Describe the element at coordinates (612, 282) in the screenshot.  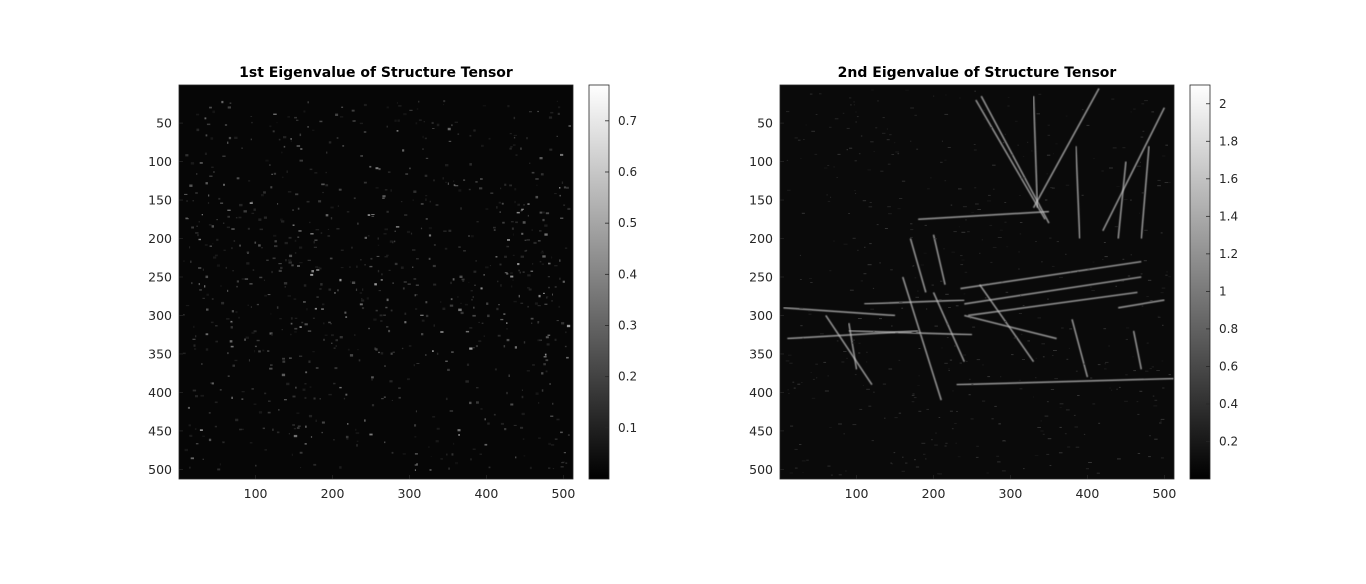
I see `colorbar-1: 0.1 0.2 0.3 0.4 0.5 0.6 0.7` at that location.